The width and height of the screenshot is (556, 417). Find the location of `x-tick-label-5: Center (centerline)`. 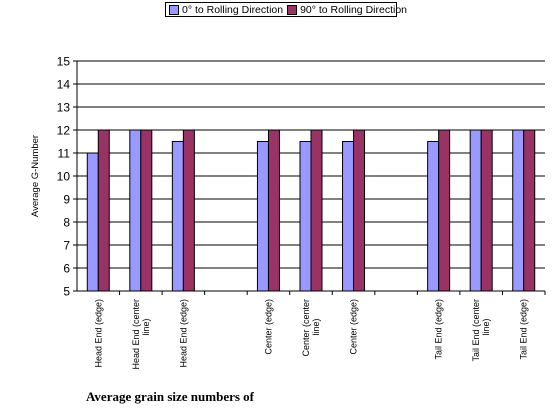

x-tick-label-5: Center (centerline) is located at coordinates (311, 328).